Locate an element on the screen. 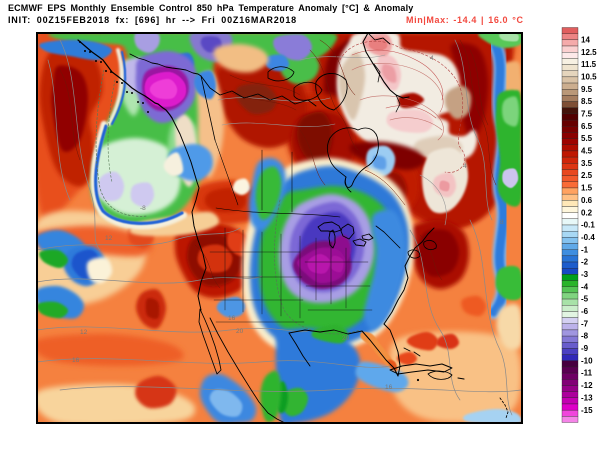 Image resolution: width=600 pixels, height=450 pixels. svg-text: -11 is located at coordinates (587, 373).